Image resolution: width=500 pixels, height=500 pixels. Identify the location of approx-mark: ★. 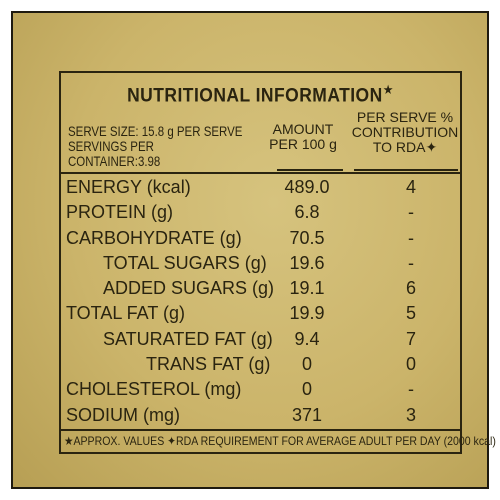
(388, 89).